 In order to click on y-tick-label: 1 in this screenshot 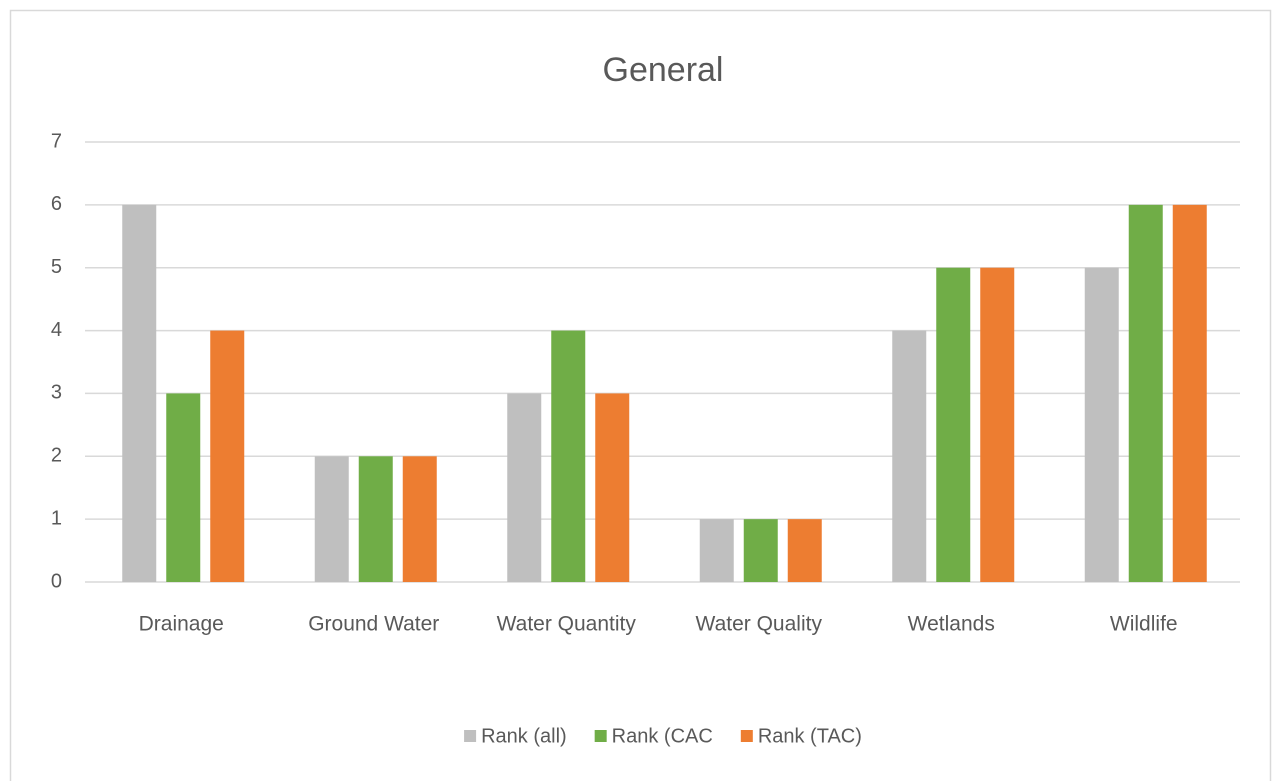, I will do `click(56, 518)`.